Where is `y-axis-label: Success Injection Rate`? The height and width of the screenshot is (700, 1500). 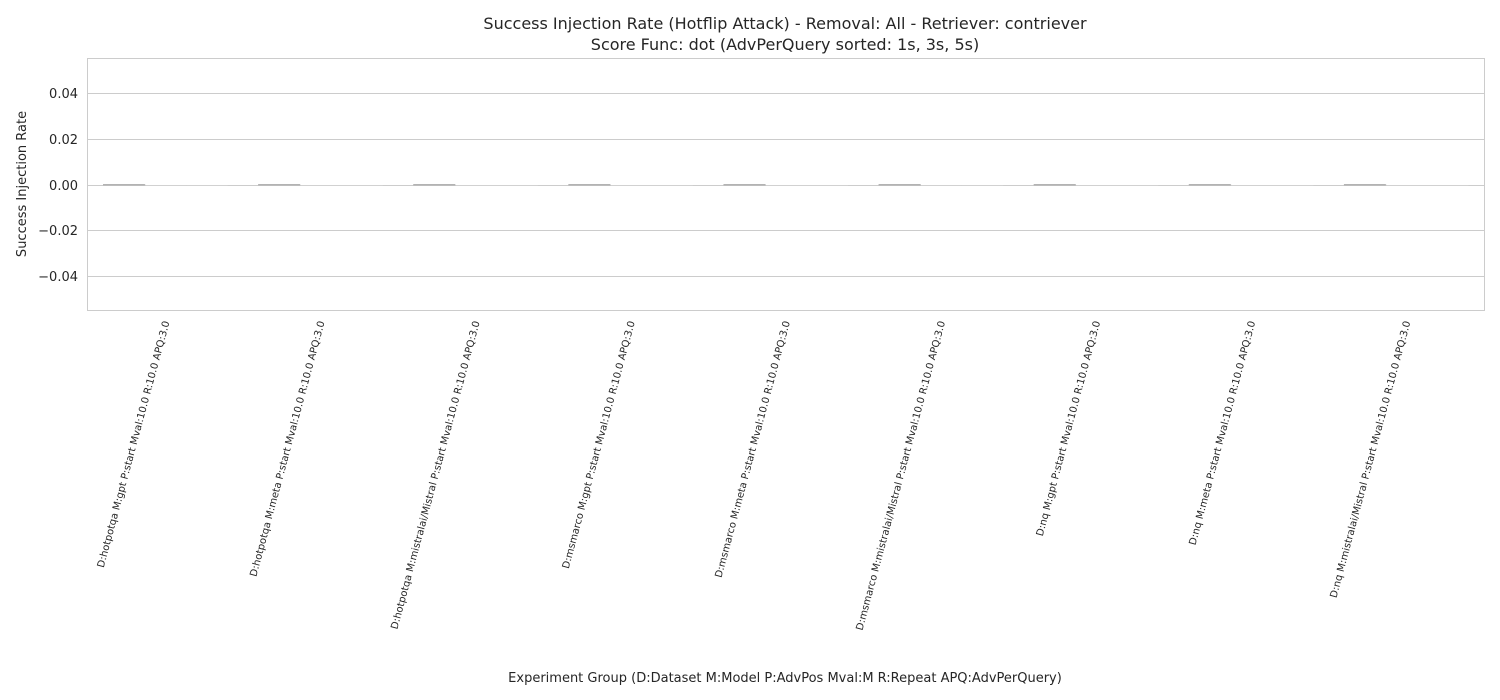
y-axis-label: Success Injection Rate is located at coordinates (22, 184).